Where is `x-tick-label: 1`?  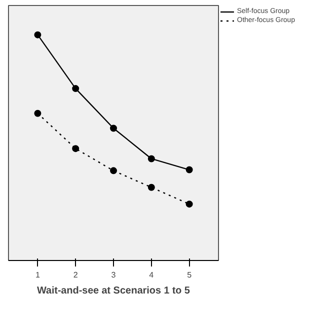
x-tick-label: 1 is located at coordinates (37, 275).